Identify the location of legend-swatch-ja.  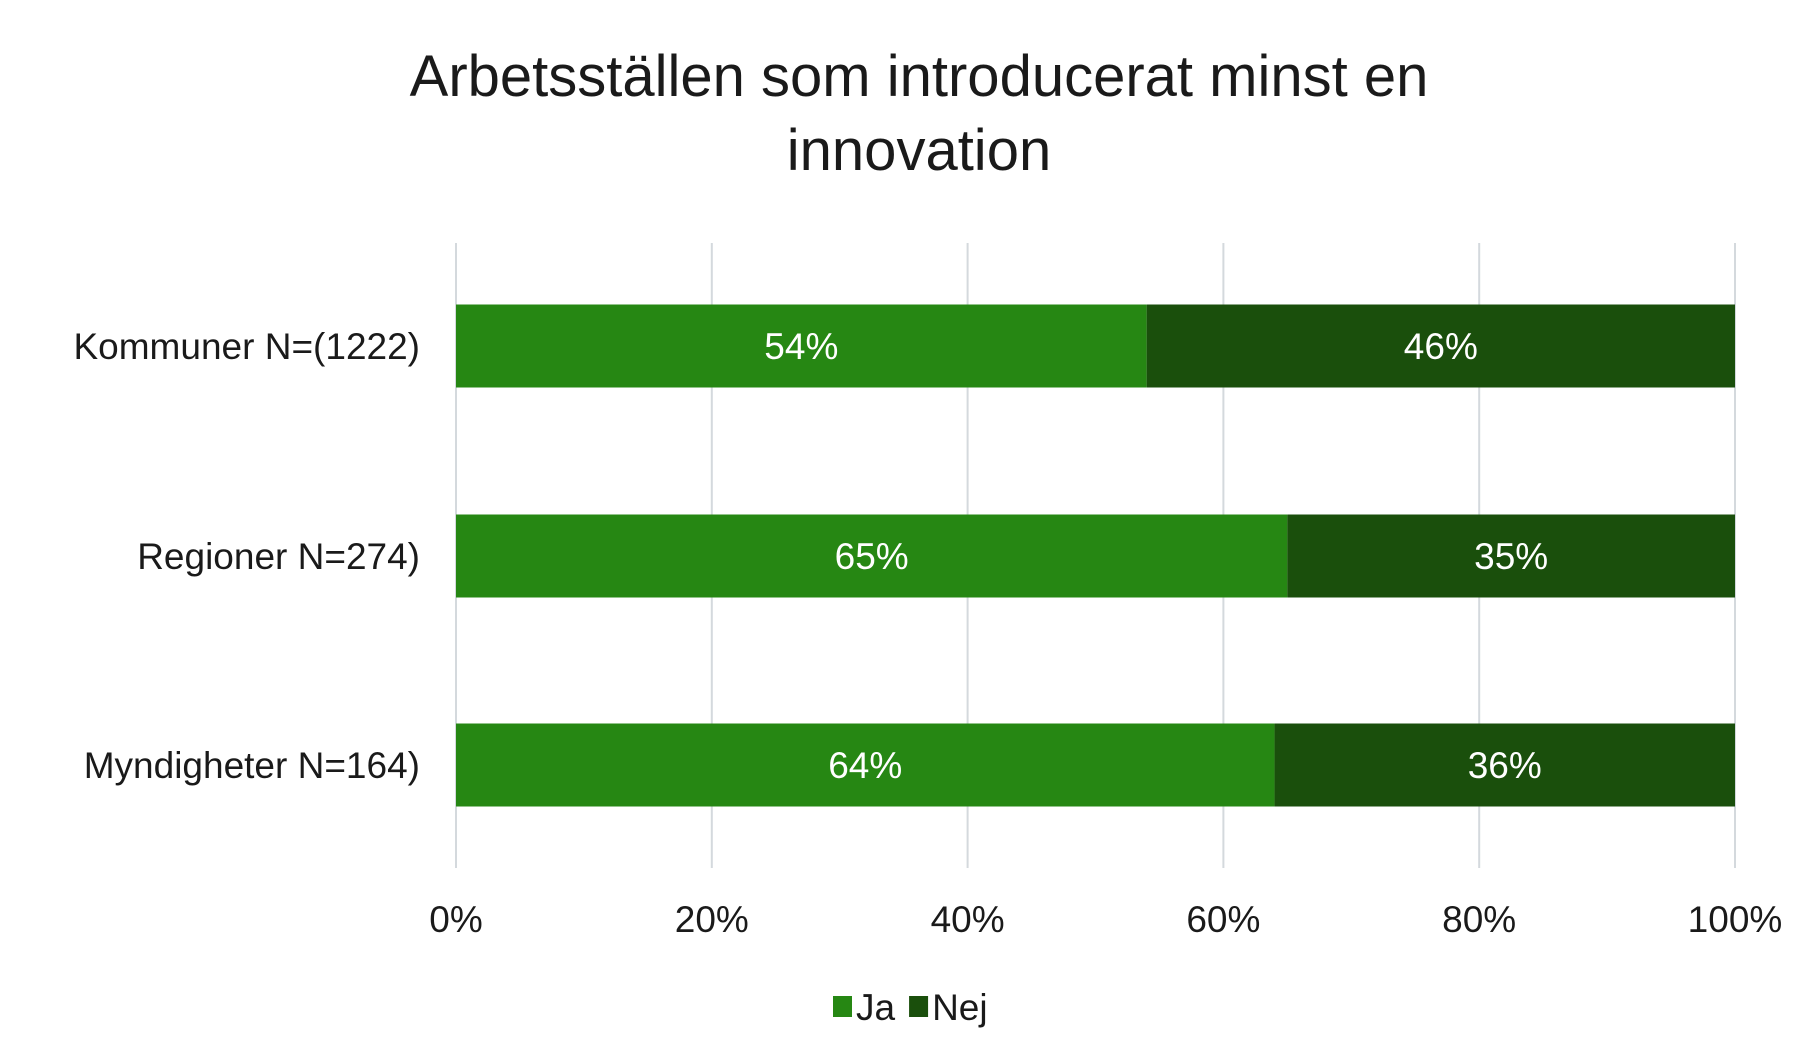
(842, 1006).